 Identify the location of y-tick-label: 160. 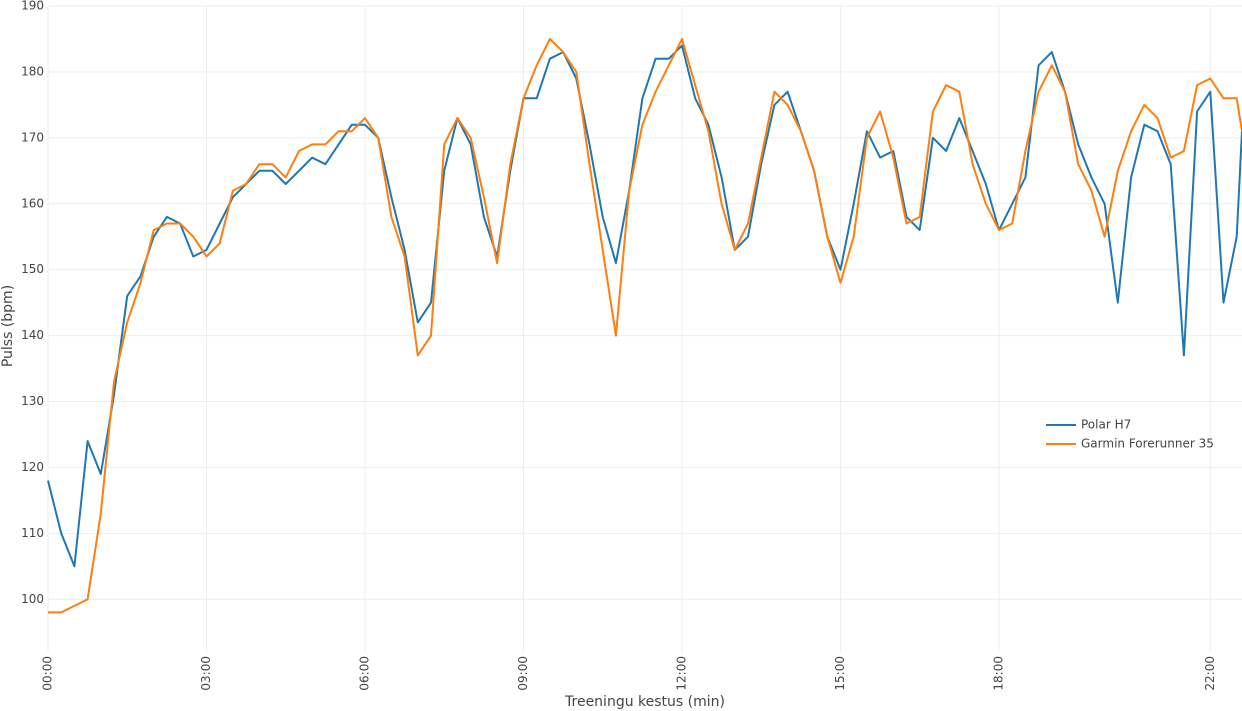
(32, 203).